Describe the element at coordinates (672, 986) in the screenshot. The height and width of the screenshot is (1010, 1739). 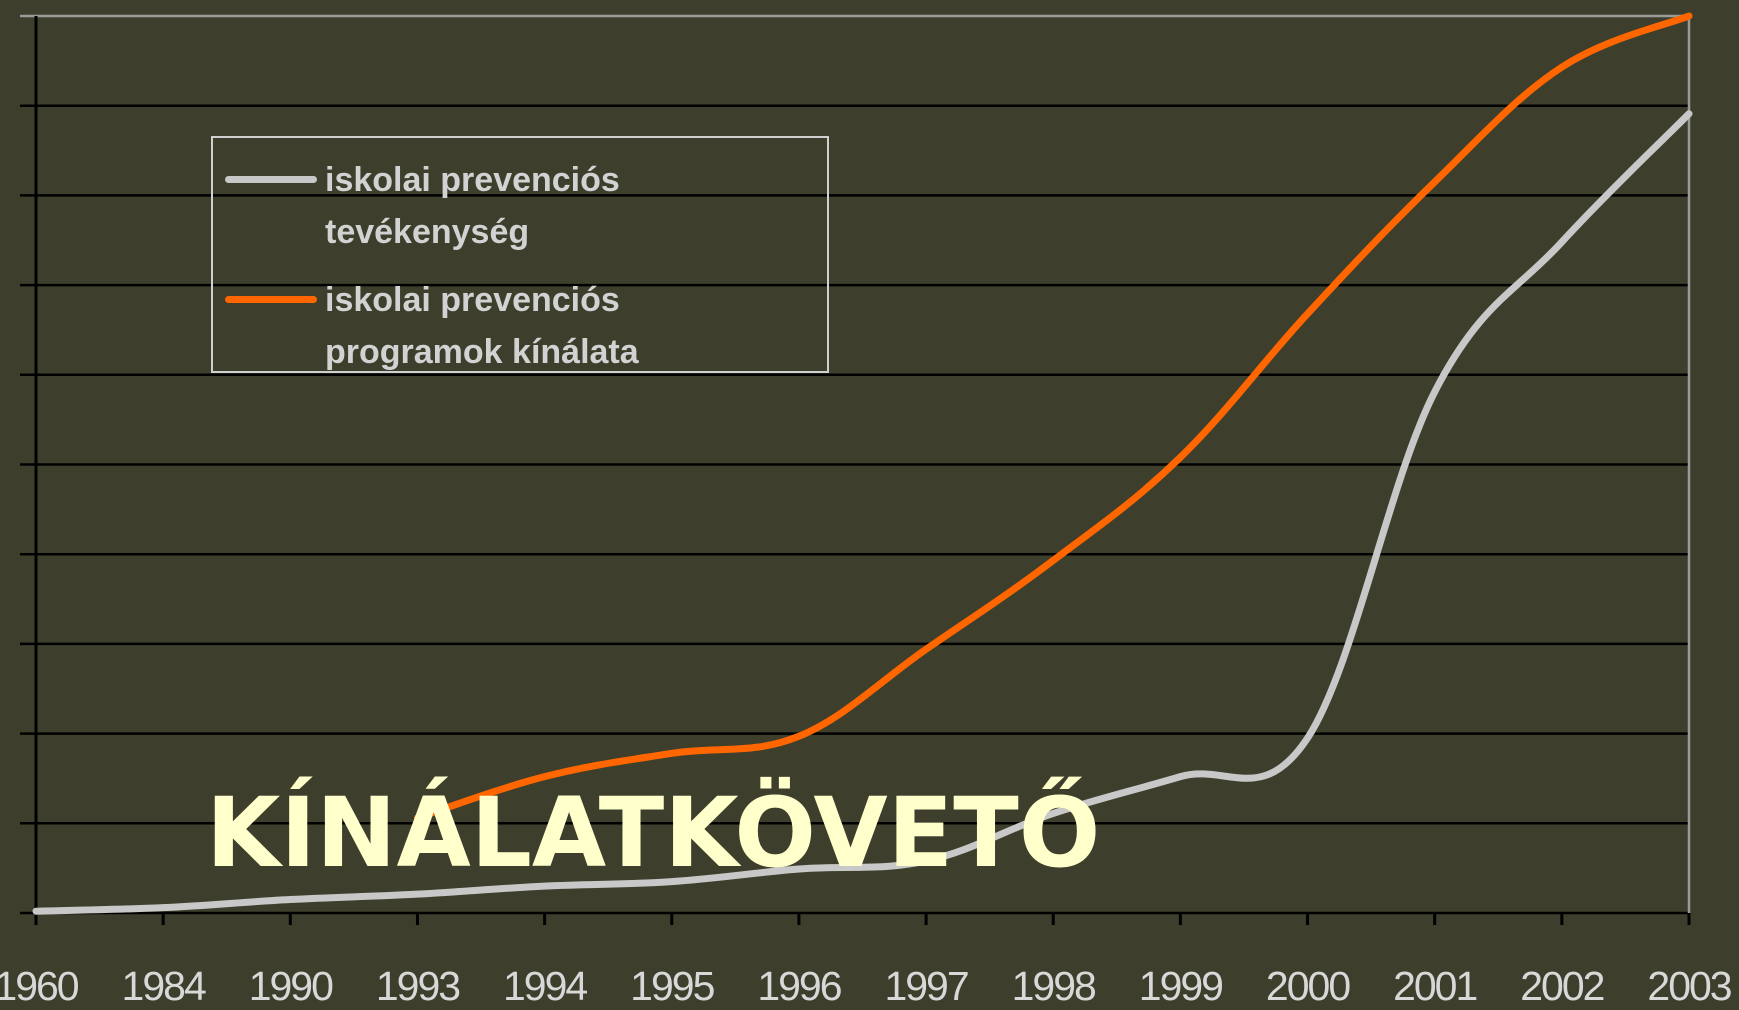
I see `x-tick-label: 1995` at that location.